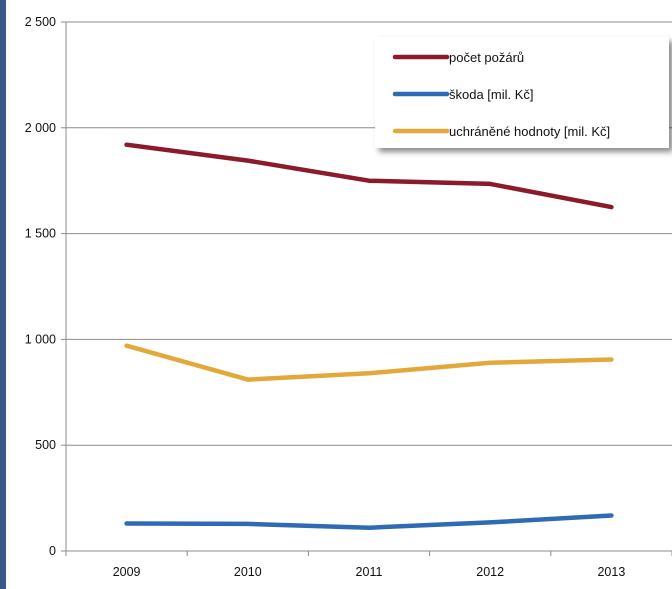 The height and width of the screenshot is (589, 672). What do you see at coordinates (611, 572) in the screenshot?
I see `x-tick-label: 2013` at bounding box center [611, 572].